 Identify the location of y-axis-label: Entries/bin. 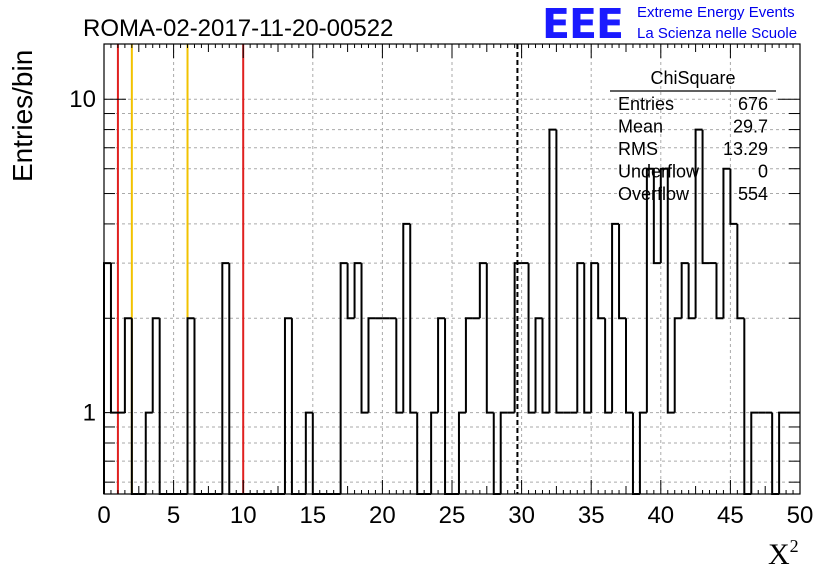
(22, 116).